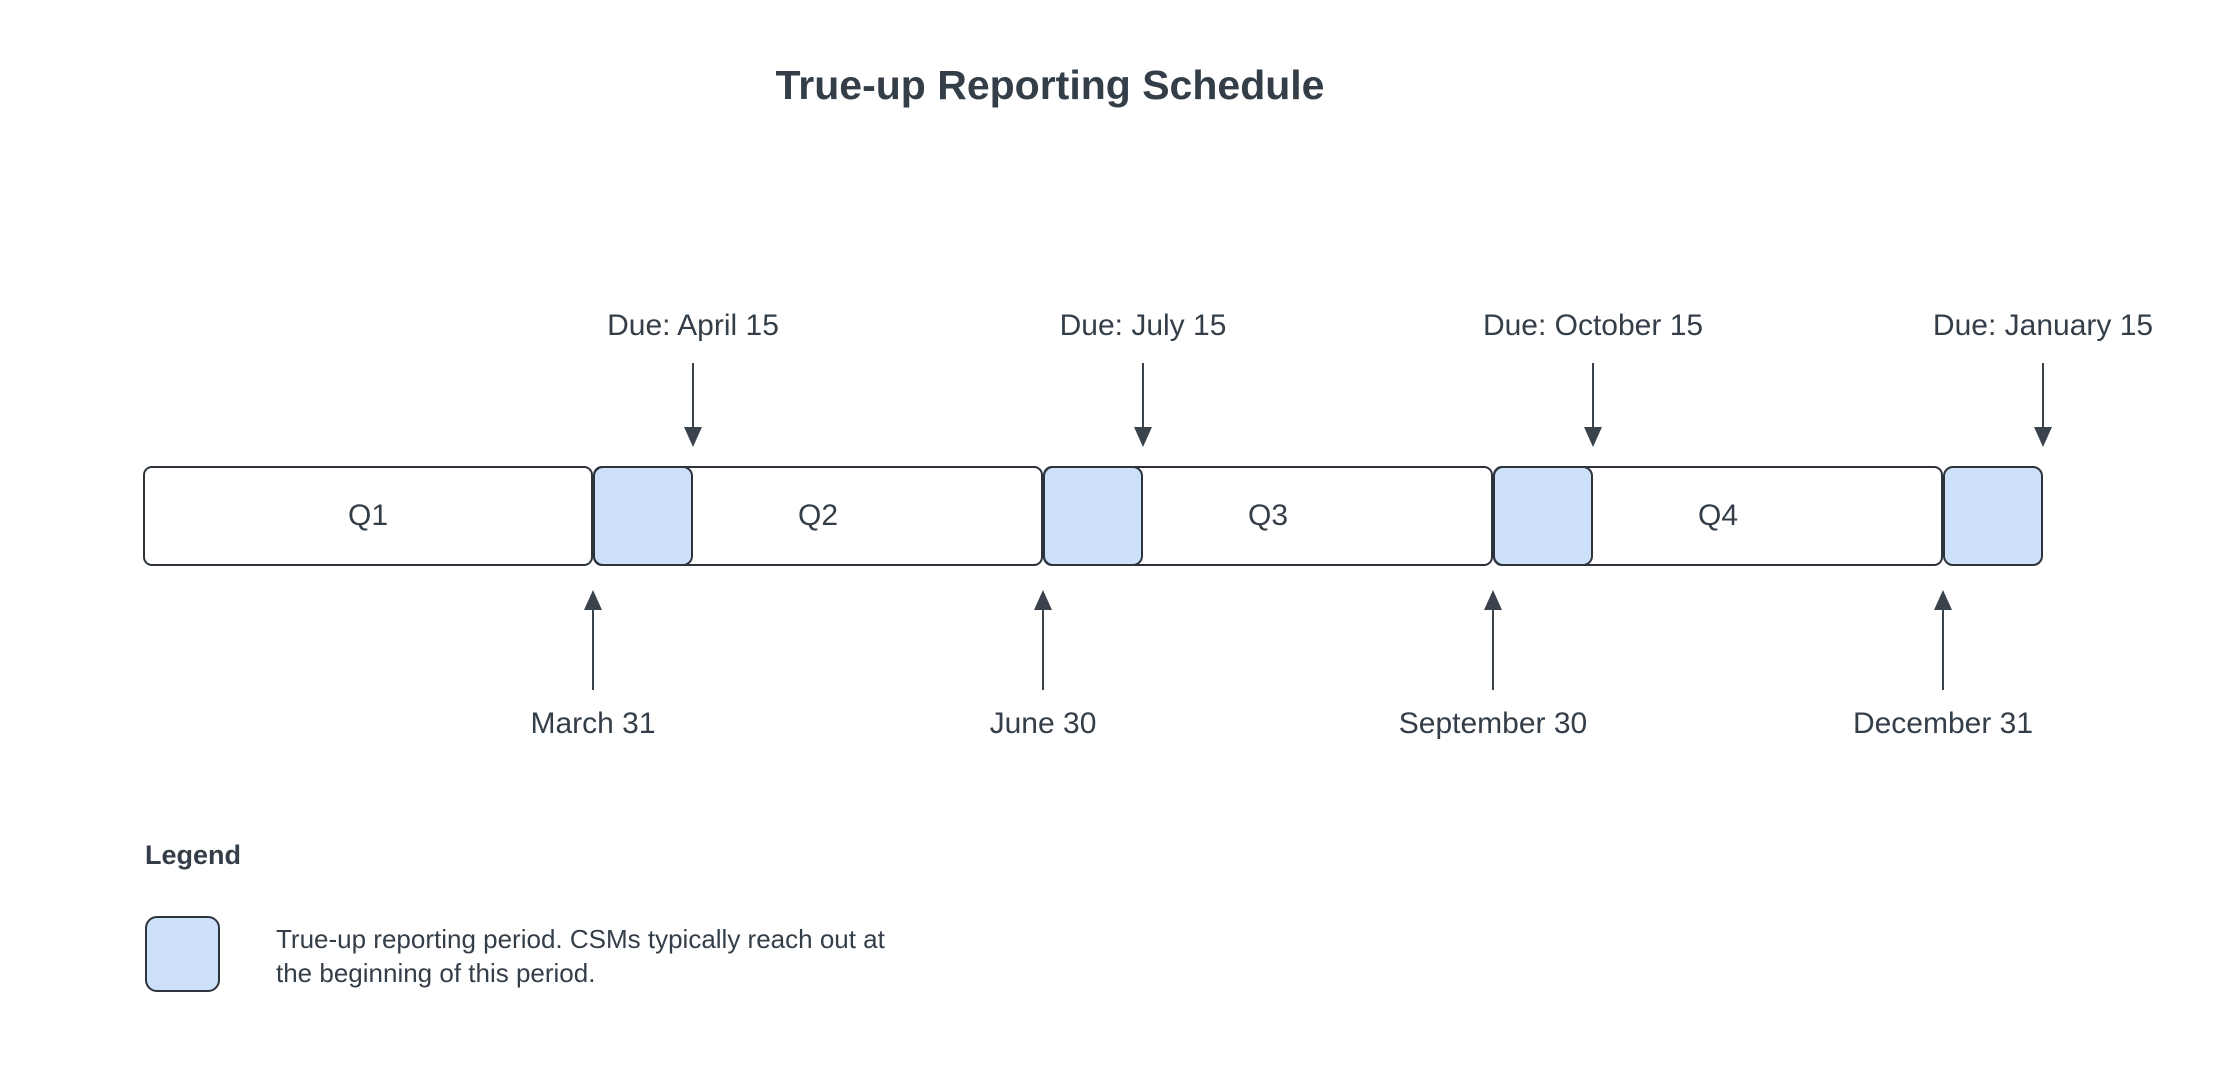 This screenshot has height=1066, width=2224. What do you see at coordinates (693, 325) in the screenshot?
I see `due-date-label: Due: April 15` at bounding box center [693, 325].